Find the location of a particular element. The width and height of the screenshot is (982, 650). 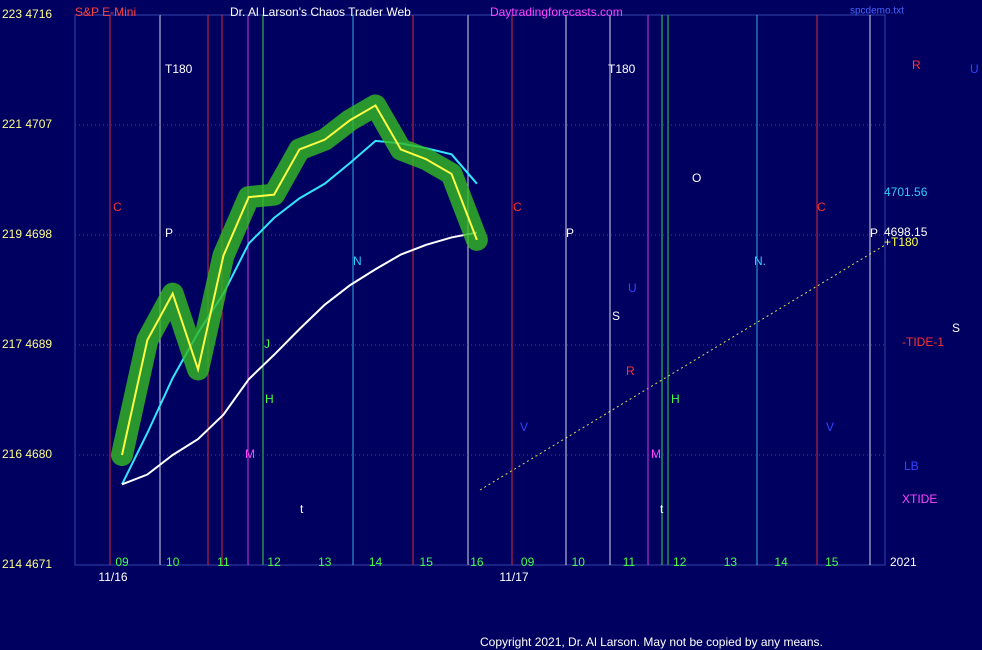

y-tick-label: 214 4671 is located at coordinates (27, 564).